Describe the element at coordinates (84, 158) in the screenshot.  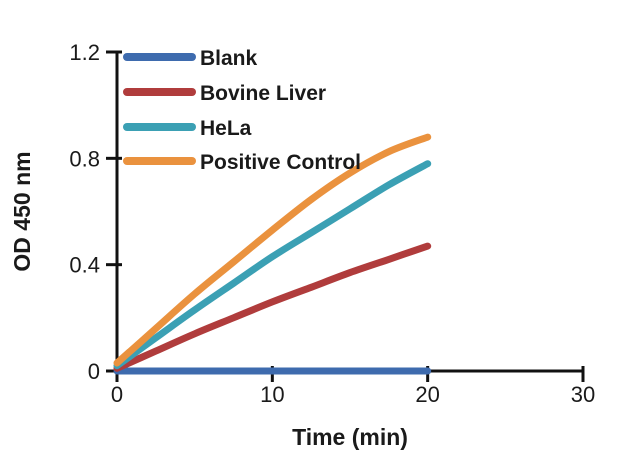
I see `y-tick-label: 0.8` at that location.